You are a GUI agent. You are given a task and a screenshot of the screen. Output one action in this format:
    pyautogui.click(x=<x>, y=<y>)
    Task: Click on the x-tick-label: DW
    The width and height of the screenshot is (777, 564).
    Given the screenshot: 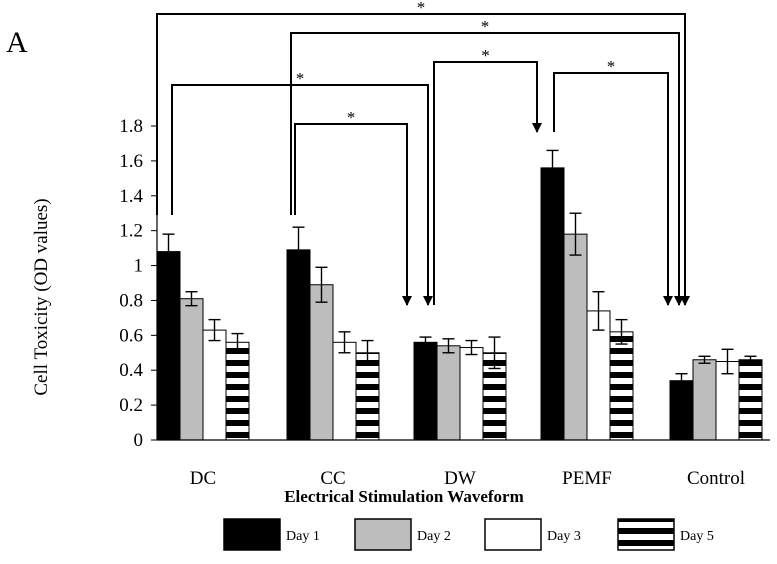 What is the action you would take?
    pyautogui.click(x=460, y=478)
    